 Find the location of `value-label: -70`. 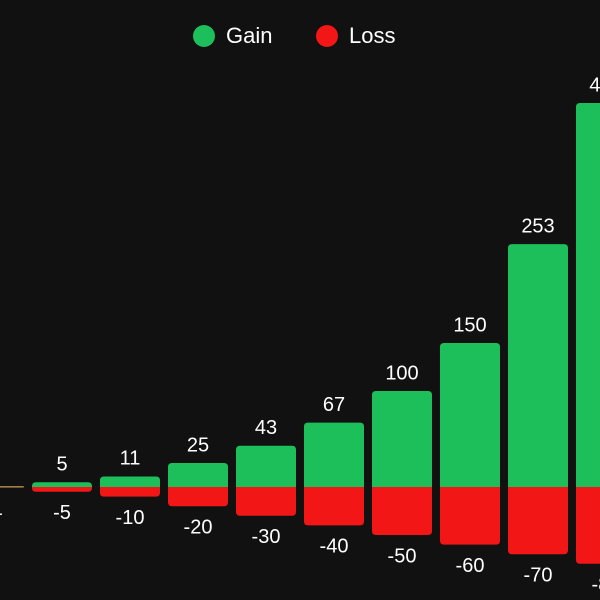

value-label: -70 is located at coordinates (538, 575).